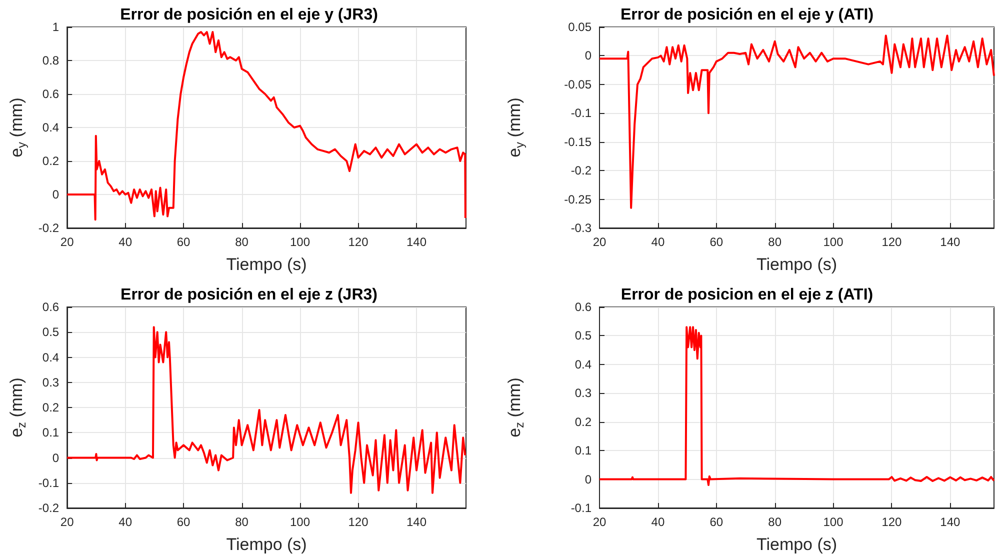  I want to click on chart-title: Error de posicion en el eje z (ATI), so click(747, 295).